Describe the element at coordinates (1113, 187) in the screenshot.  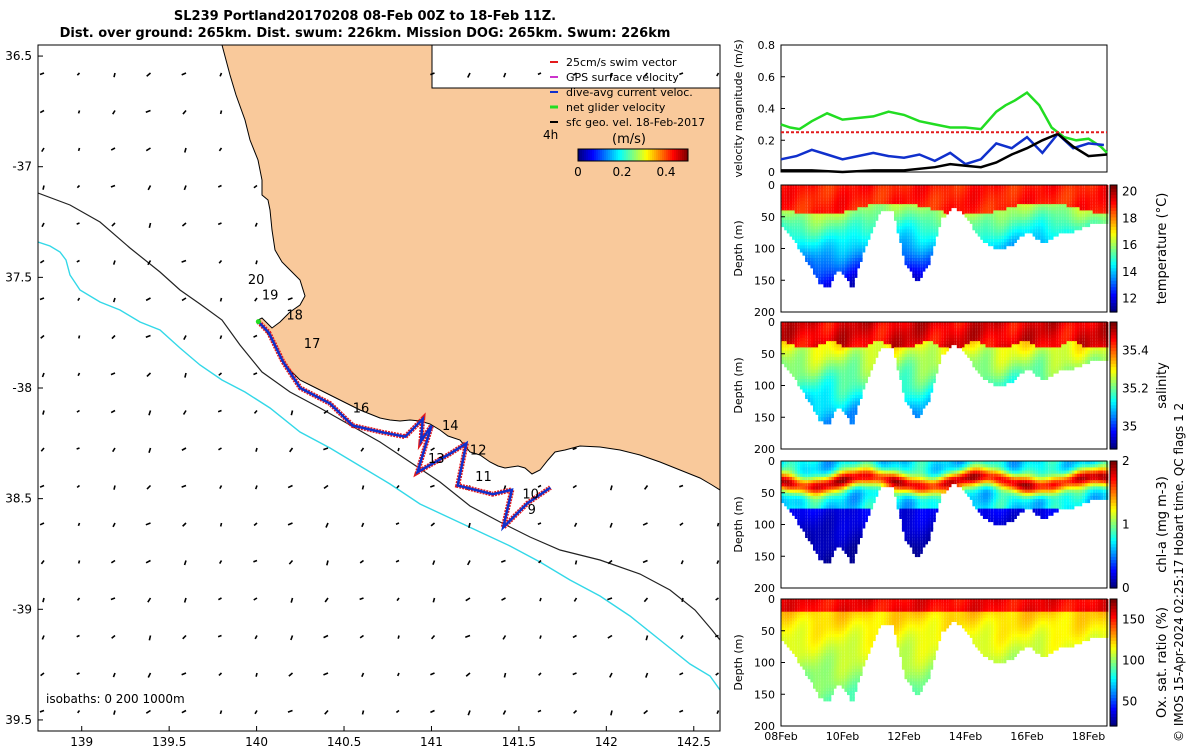
I see `section-colorbar-cell` at that location.